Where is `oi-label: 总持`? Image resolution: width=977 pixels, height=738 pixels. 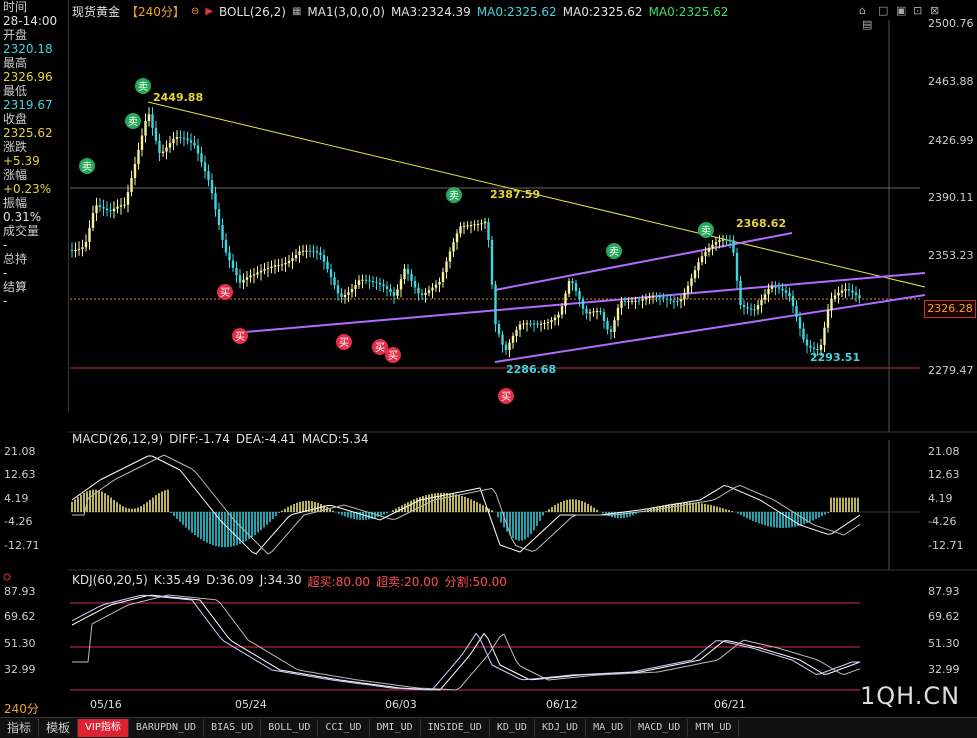
oi-label: 总持 is located at coordinates (15, 259).